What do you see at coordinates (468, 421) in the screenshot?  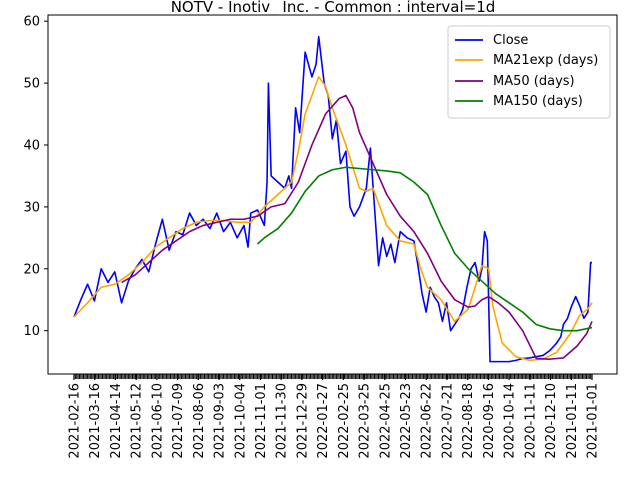 I see `x-tick-label: 2022-08-18` at bounding box center [468, 421].